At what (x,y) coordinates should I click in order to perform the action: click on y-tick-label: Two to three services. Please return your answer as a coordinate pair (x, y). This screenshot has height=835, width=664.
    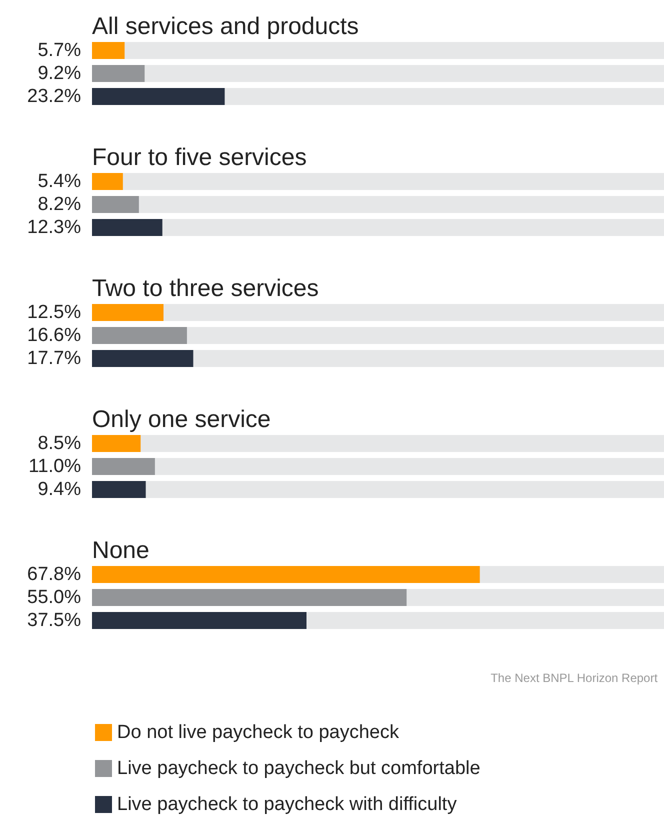
    Looking at the image, I should click on (205, 288).